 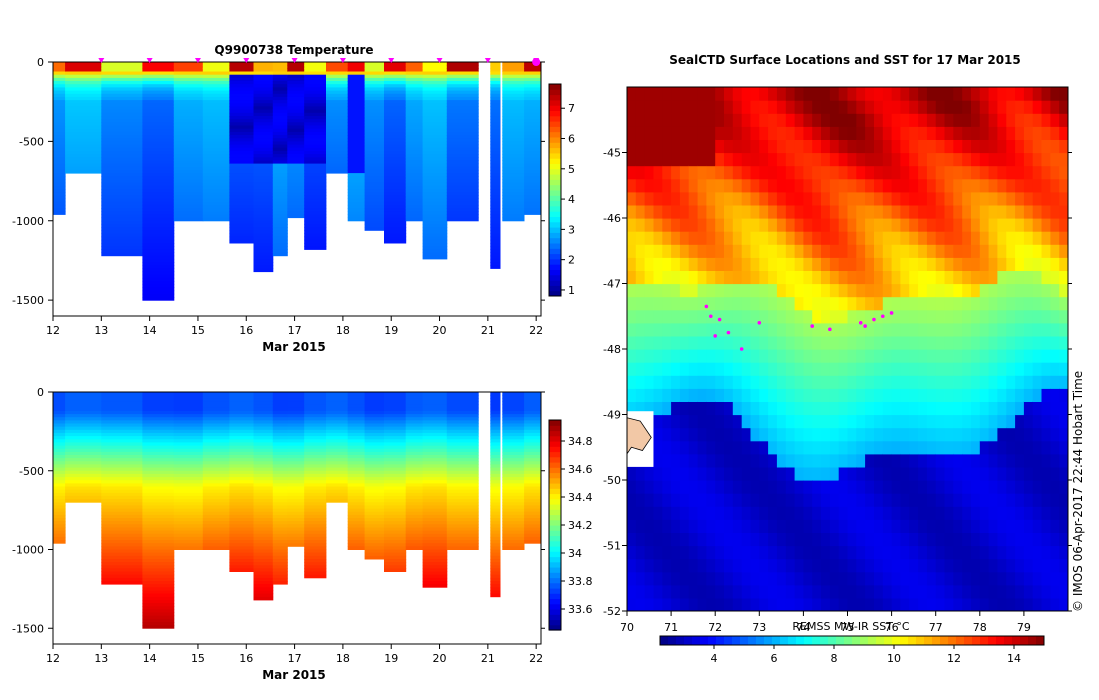 I want to click on y-tick-label: -45, so click(x=612, y=153).